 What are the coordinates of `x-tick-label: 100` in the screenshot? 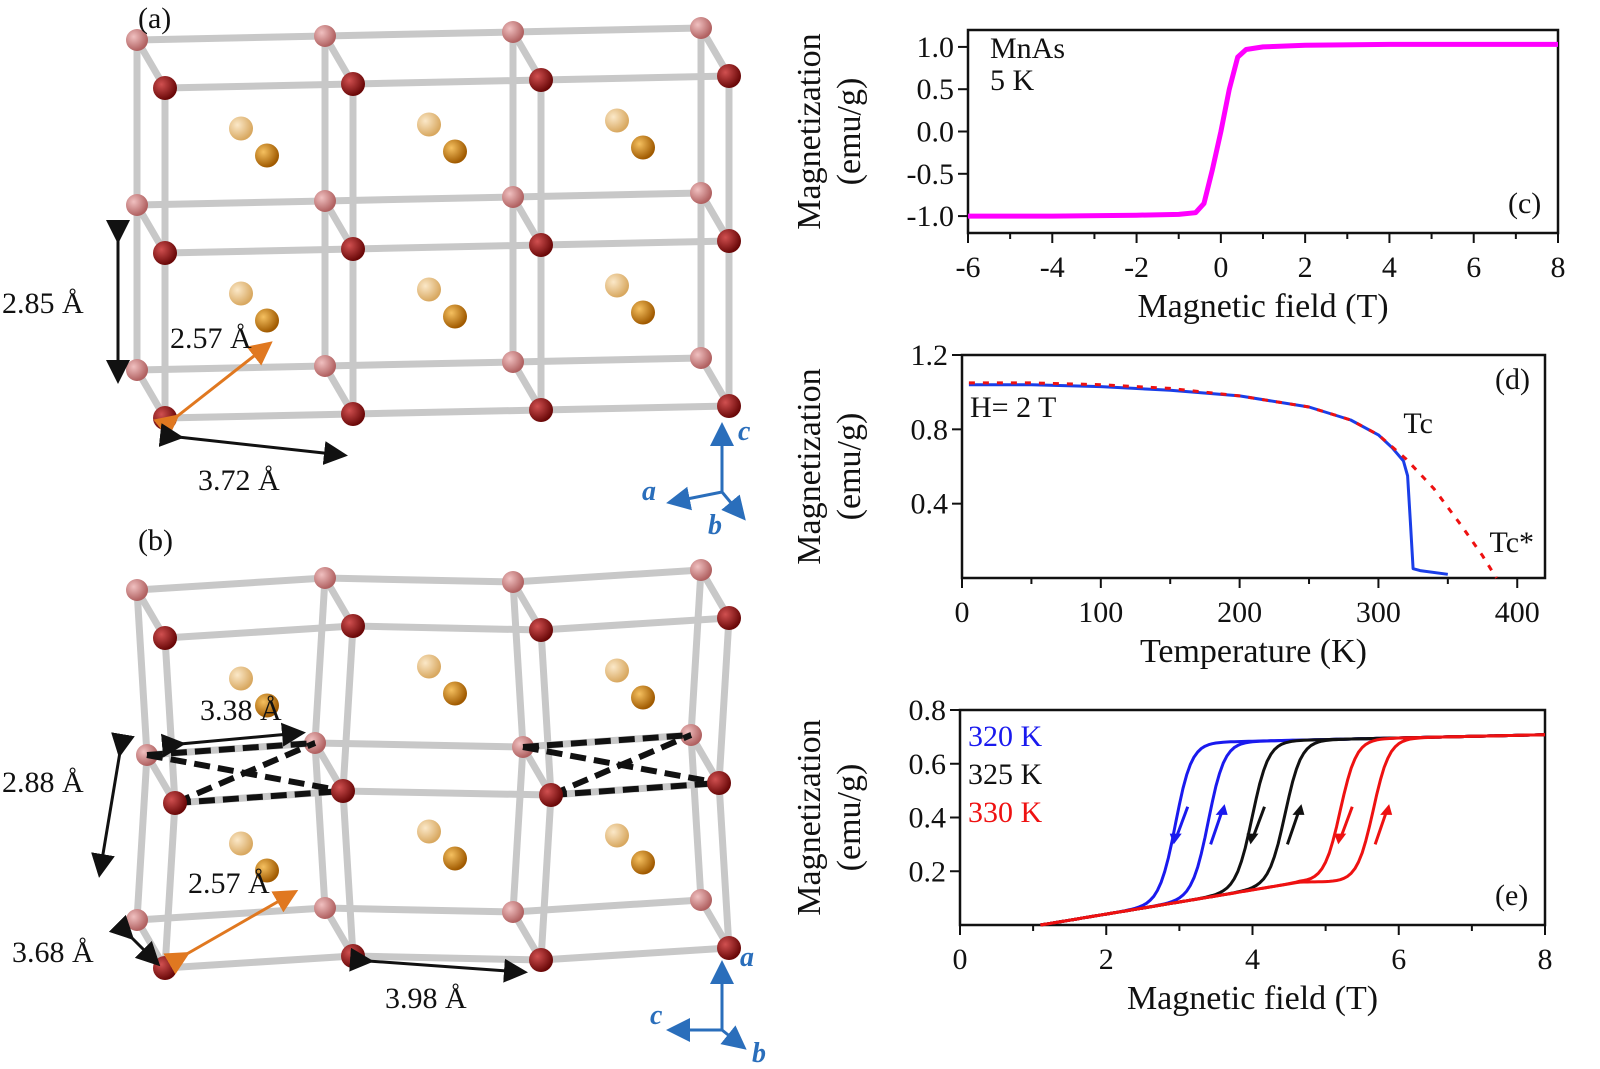 It's located at (1100, 612).